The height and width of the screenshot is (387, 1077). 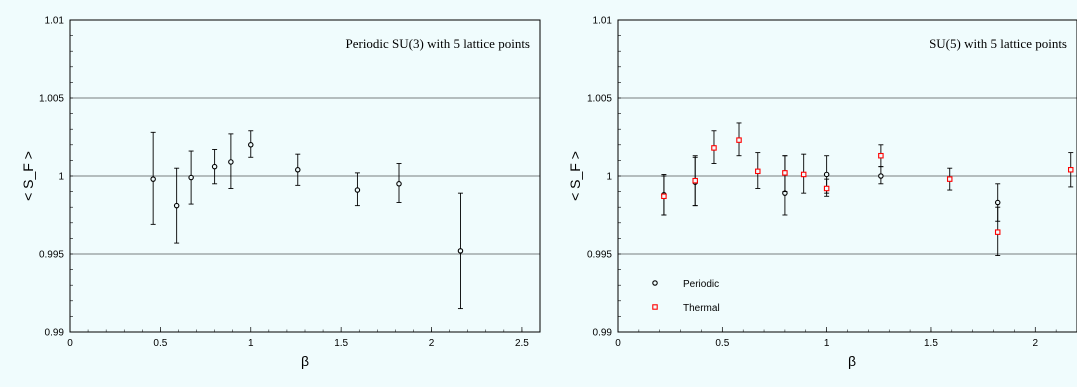 What do you see at coordinates (604, 177) in the screenshot?
I see `y-ticks-right: 0.99 0.995 1 1.005 1.01` at bounding box center [604, 177].